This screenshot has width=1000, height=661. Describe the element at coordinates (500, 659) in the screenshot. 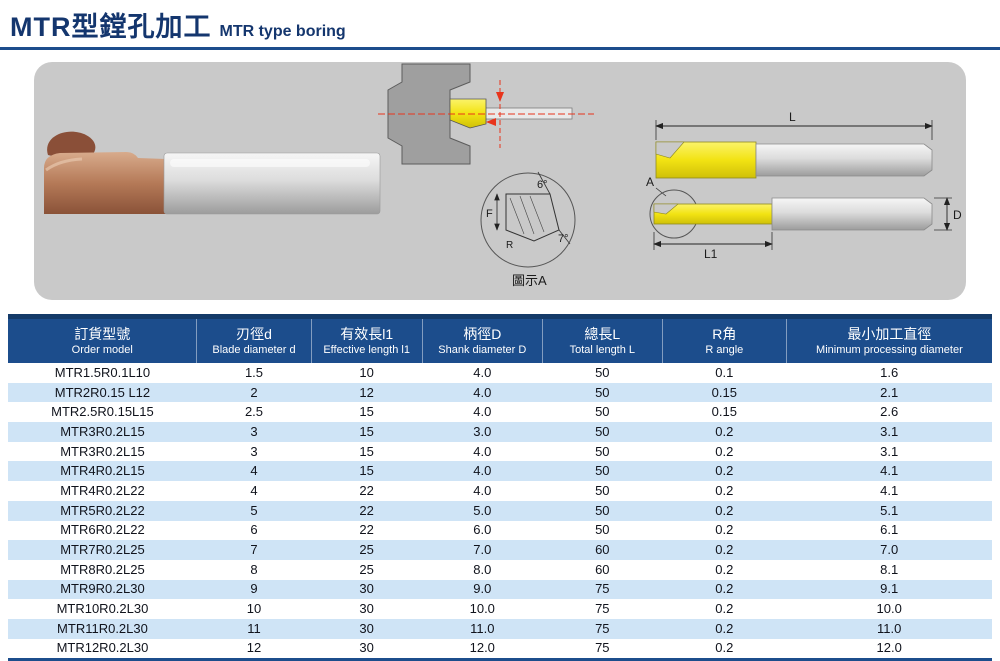

I see `table-footer-bar` at that location.